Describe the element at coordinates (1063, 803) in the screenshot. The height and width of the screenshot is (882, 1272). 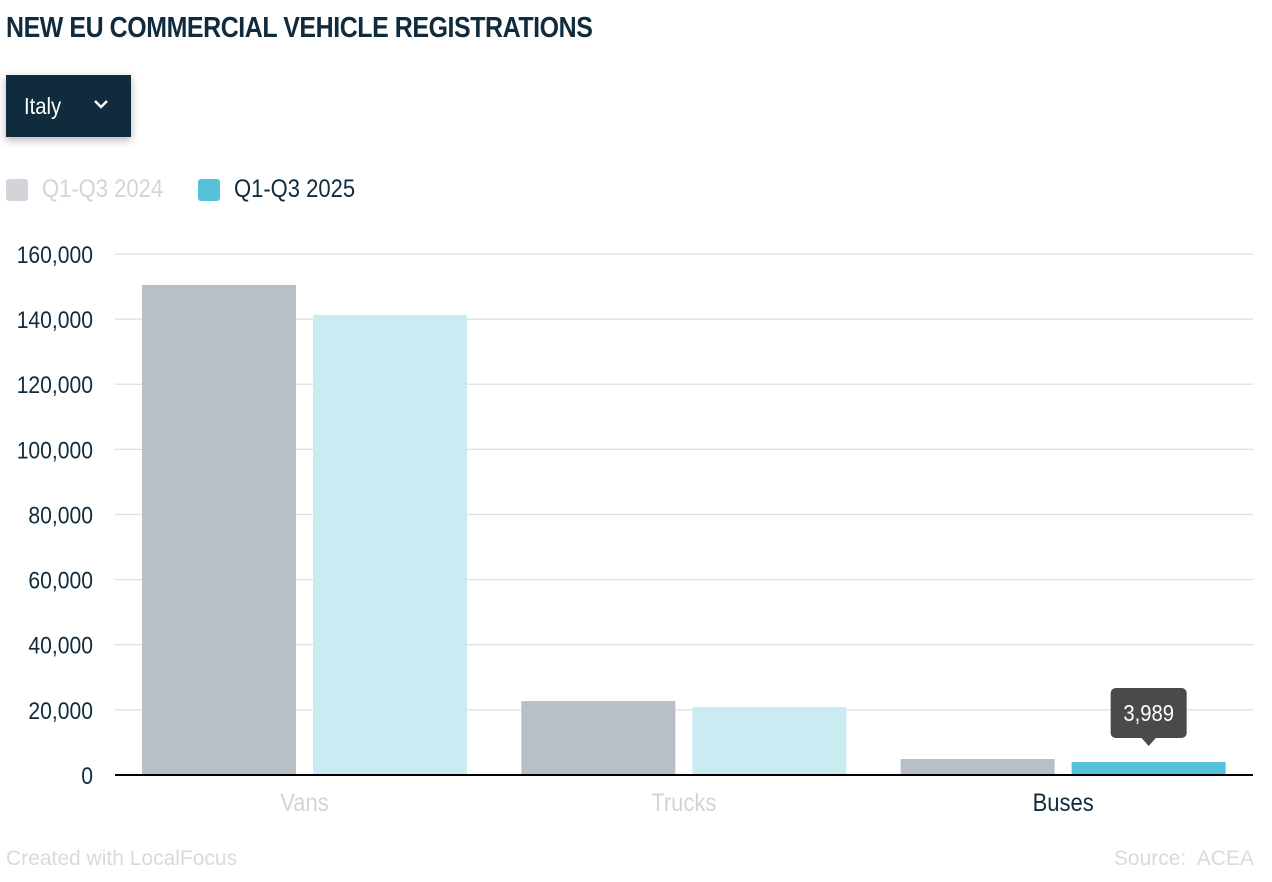
I see `x-tick-label: Buses` at that location.